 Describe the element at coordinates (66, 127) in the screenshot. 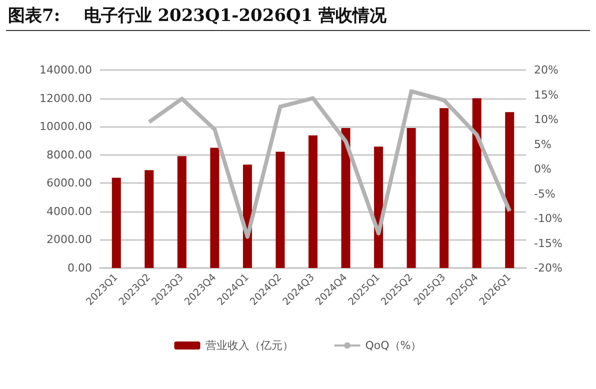

I see `y-tick-label: 10000.00` at that location.